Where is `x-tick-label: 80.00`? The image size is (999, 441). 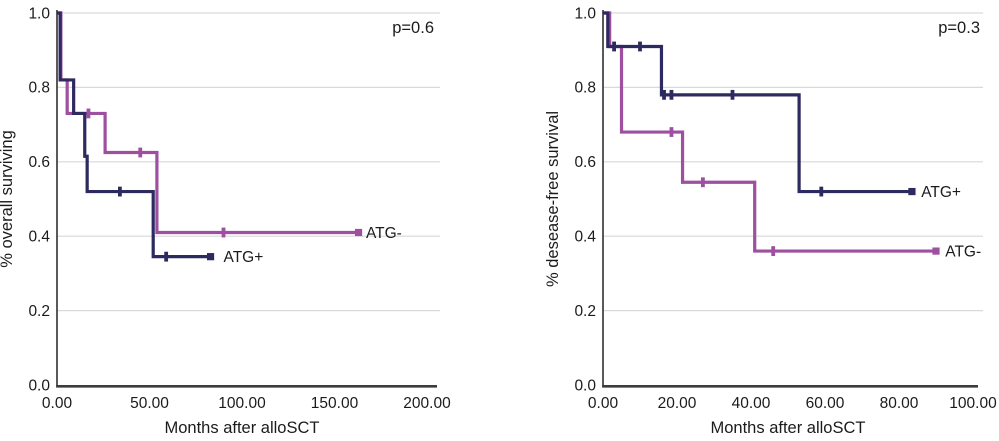
x-tick-label: 80.00 is located at coordinates (899, 403).